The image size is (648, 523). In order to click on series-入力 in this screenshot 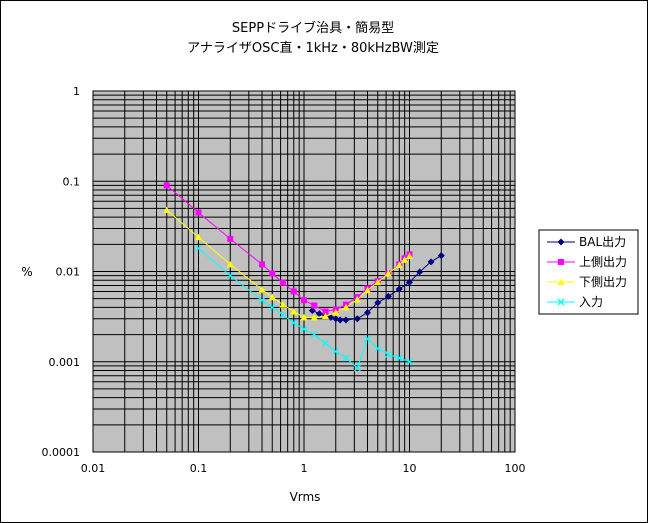, I will do `click(304, 308)`.